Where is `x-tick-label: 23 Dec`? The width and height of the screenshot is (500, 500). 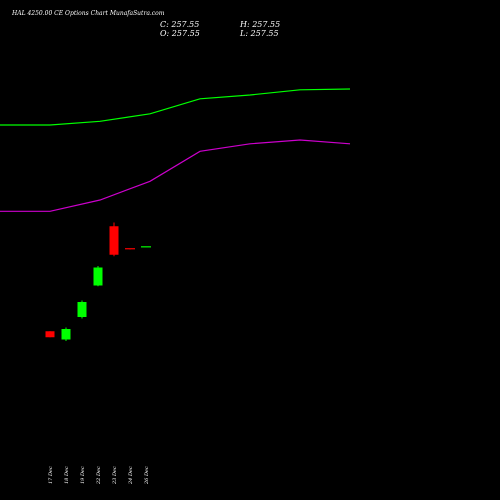 x-tick-label: 23 Dec is located at coordinates (115, 475).